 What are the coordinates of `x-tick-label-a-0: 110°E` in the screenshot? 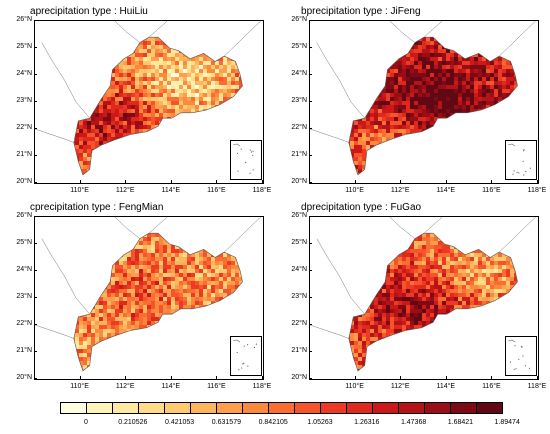 It's located at (79, 190).